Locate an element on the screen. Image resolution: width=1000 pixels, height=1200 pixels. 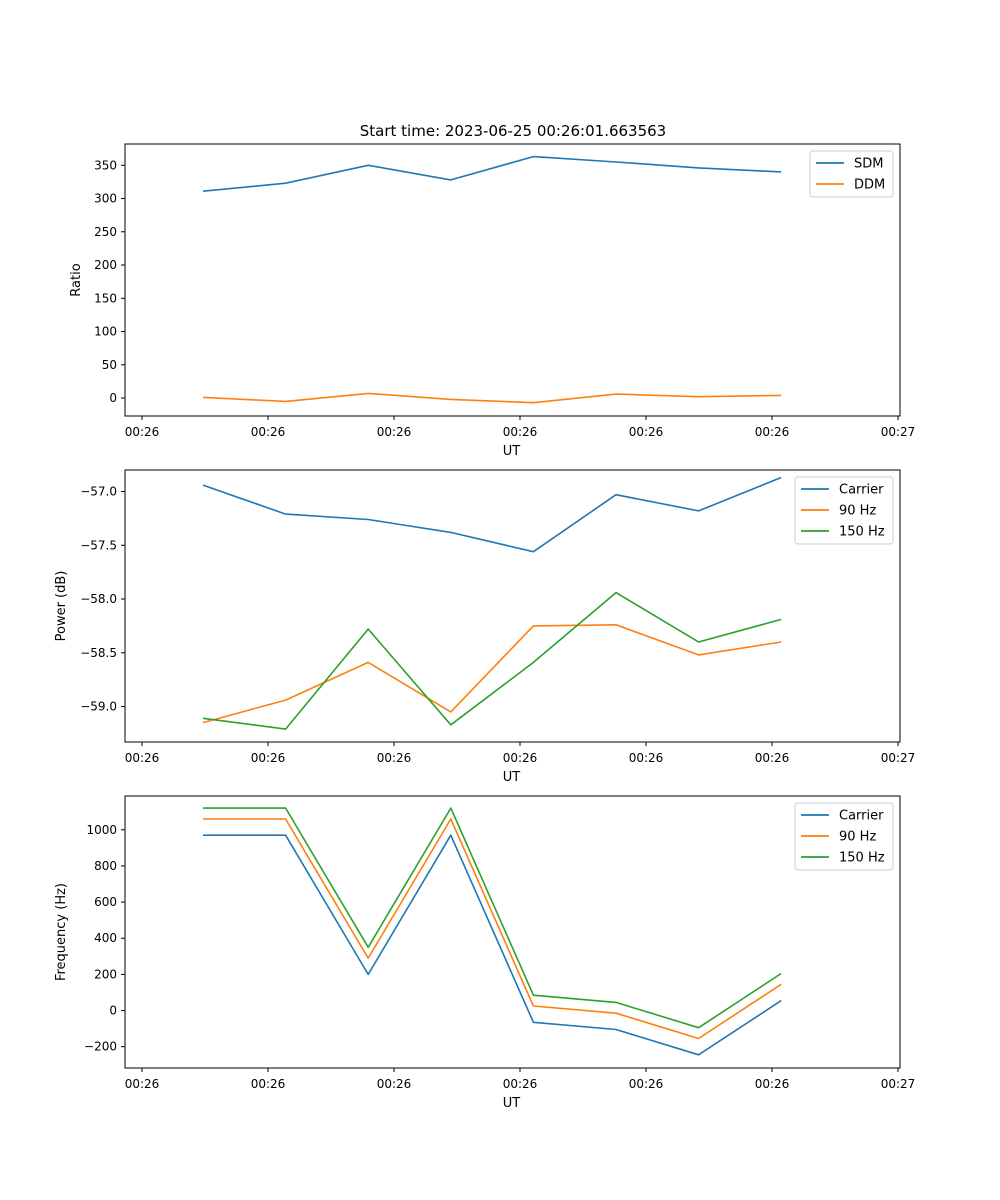
series-line-sdm is located at coordinates (492, 173).